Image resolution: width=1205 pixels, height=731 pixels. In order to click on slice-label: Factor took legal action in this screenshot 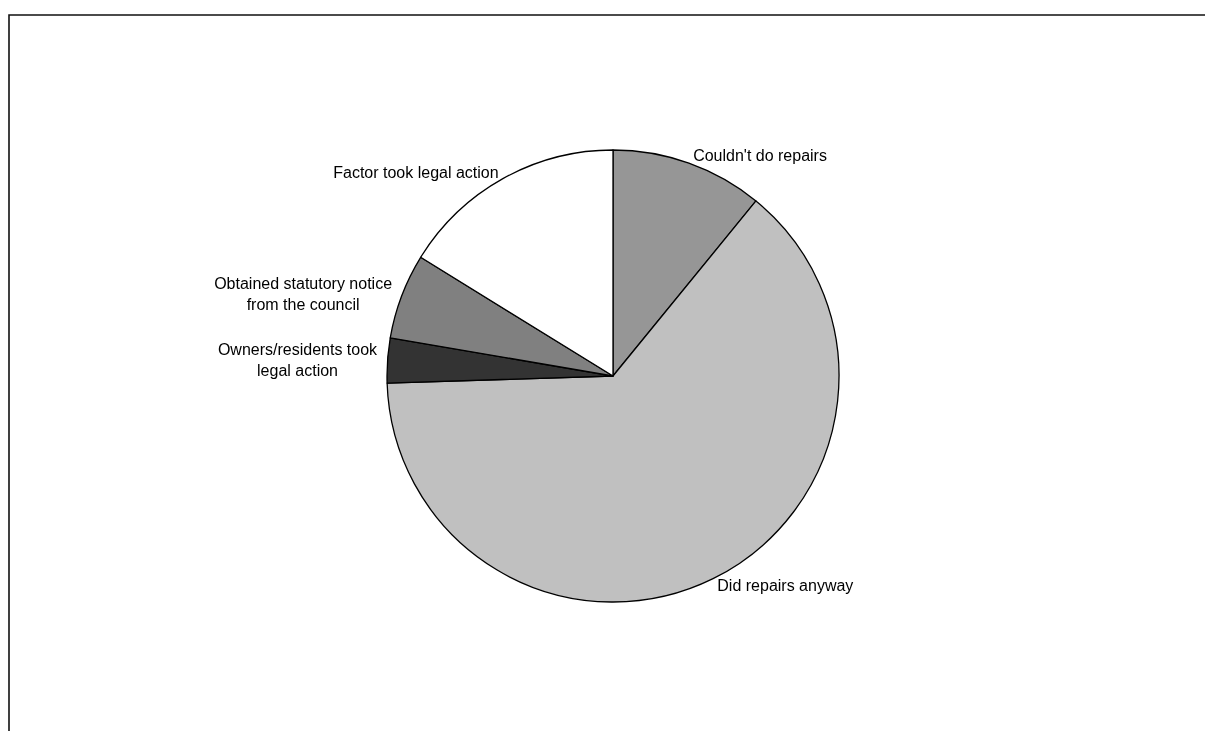, I will do `click(416, 172)`.